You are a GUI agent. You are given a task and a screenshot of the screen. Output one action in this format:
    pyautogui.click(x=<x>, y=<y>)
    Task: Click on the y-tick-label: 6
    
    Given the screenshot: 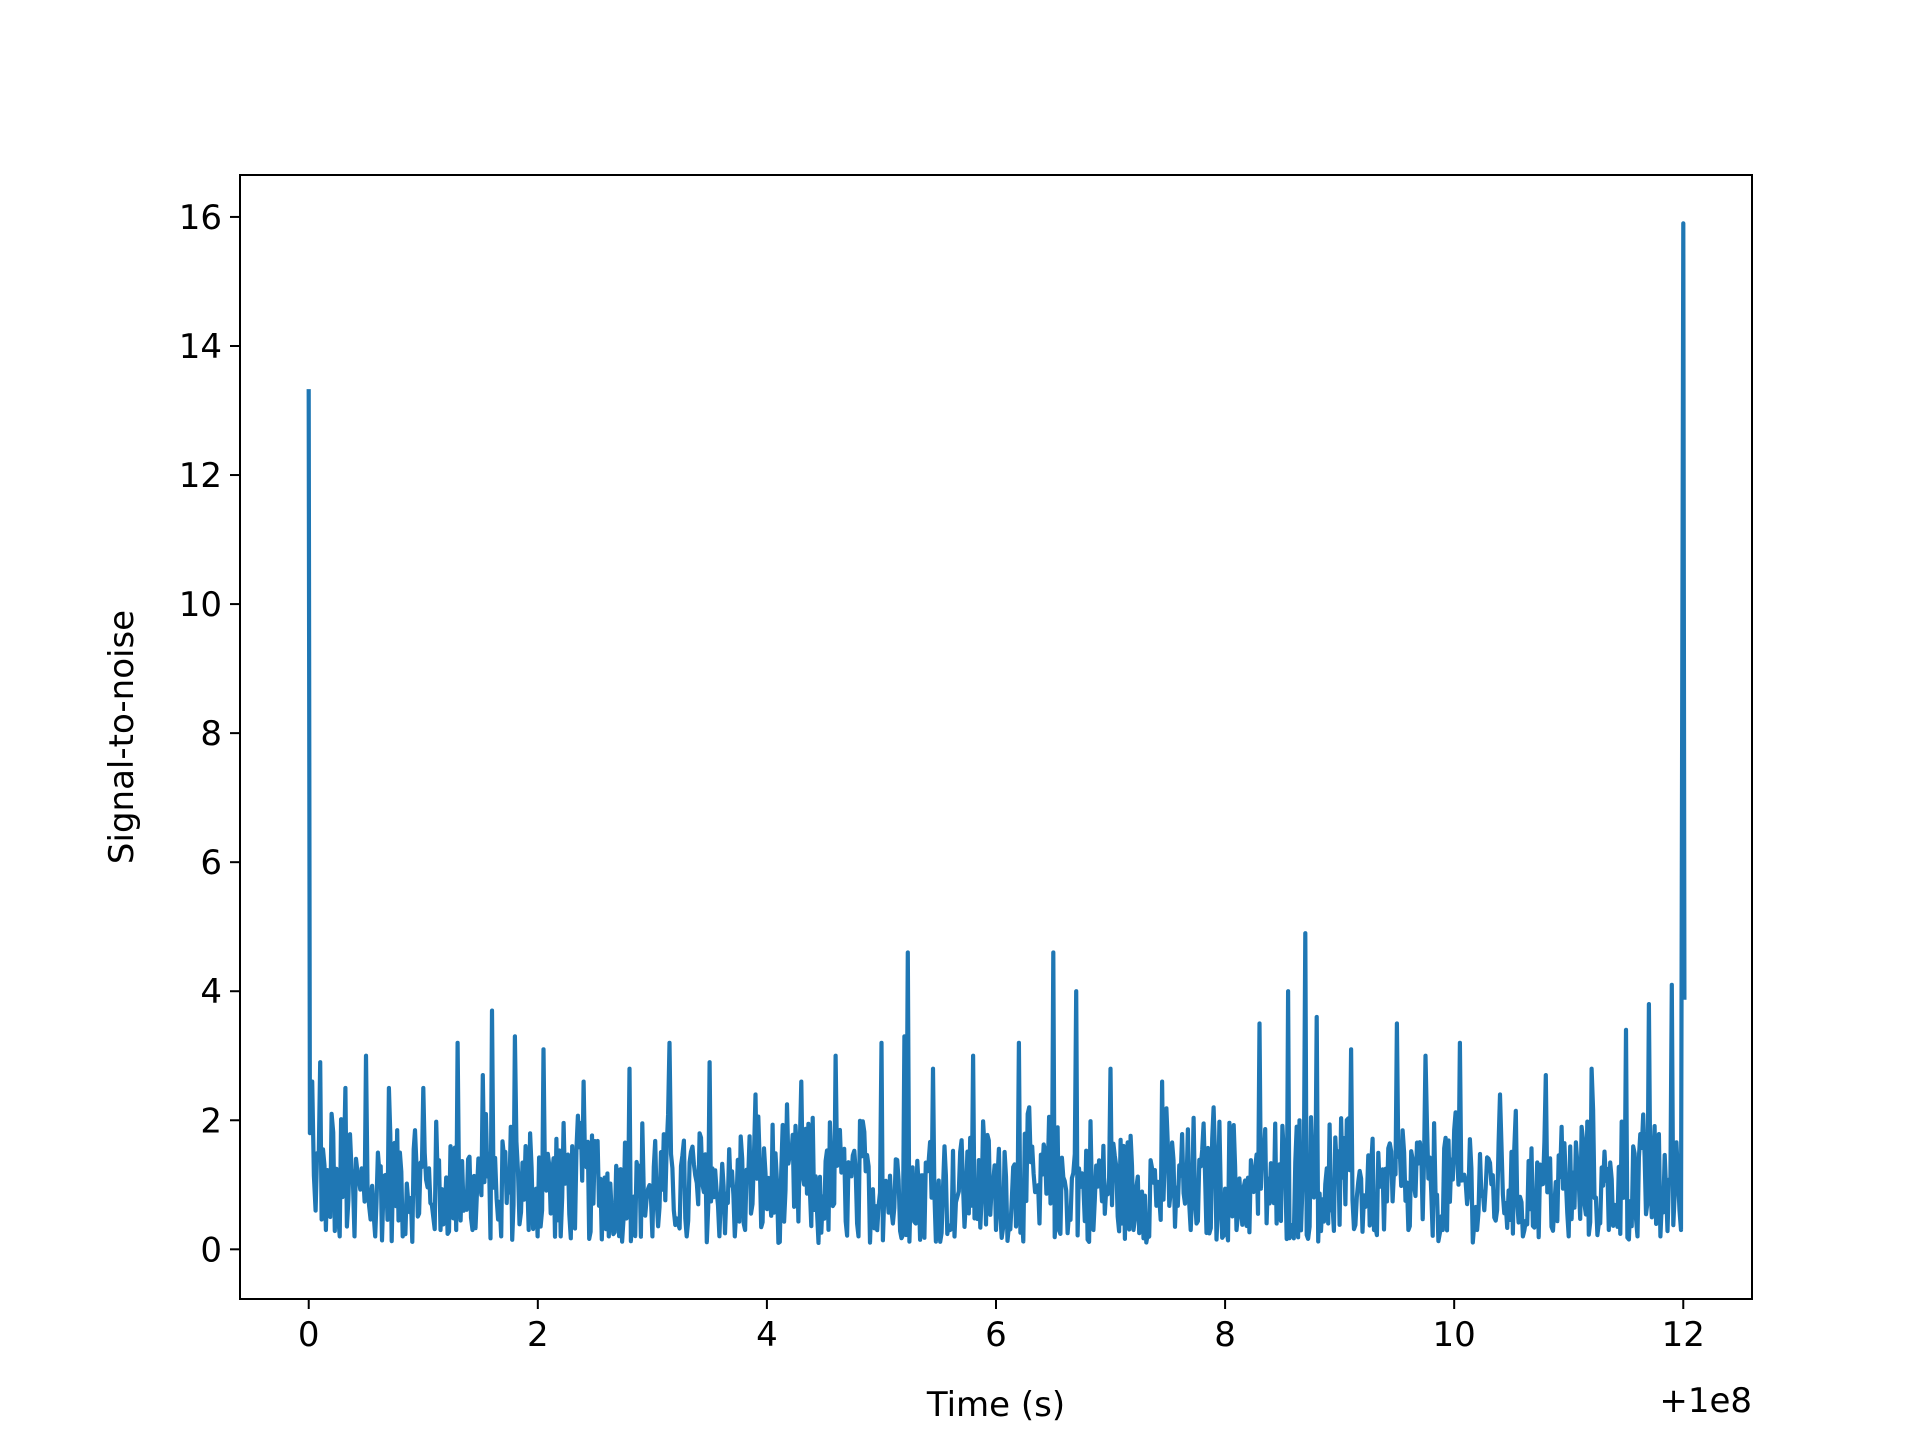 What is the action you would take?
    pyautogui.click(x=211, y=863)
    